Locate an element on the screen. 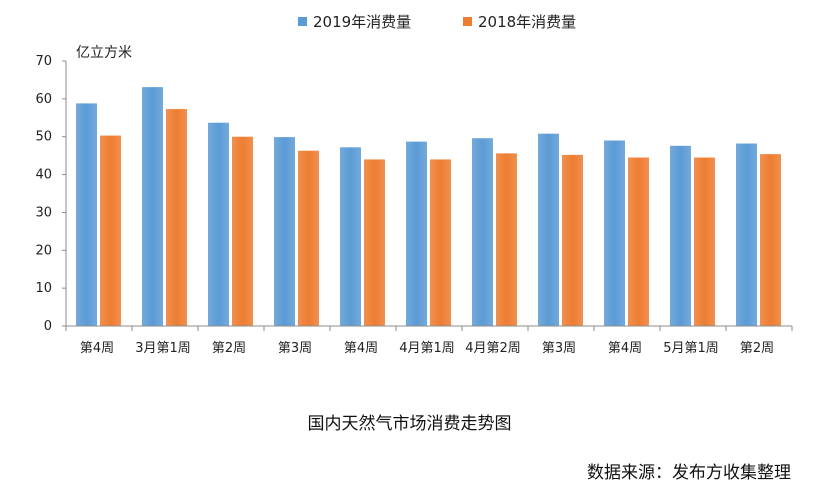  y-tick-label: 40 is located at coordinates (43, 175).